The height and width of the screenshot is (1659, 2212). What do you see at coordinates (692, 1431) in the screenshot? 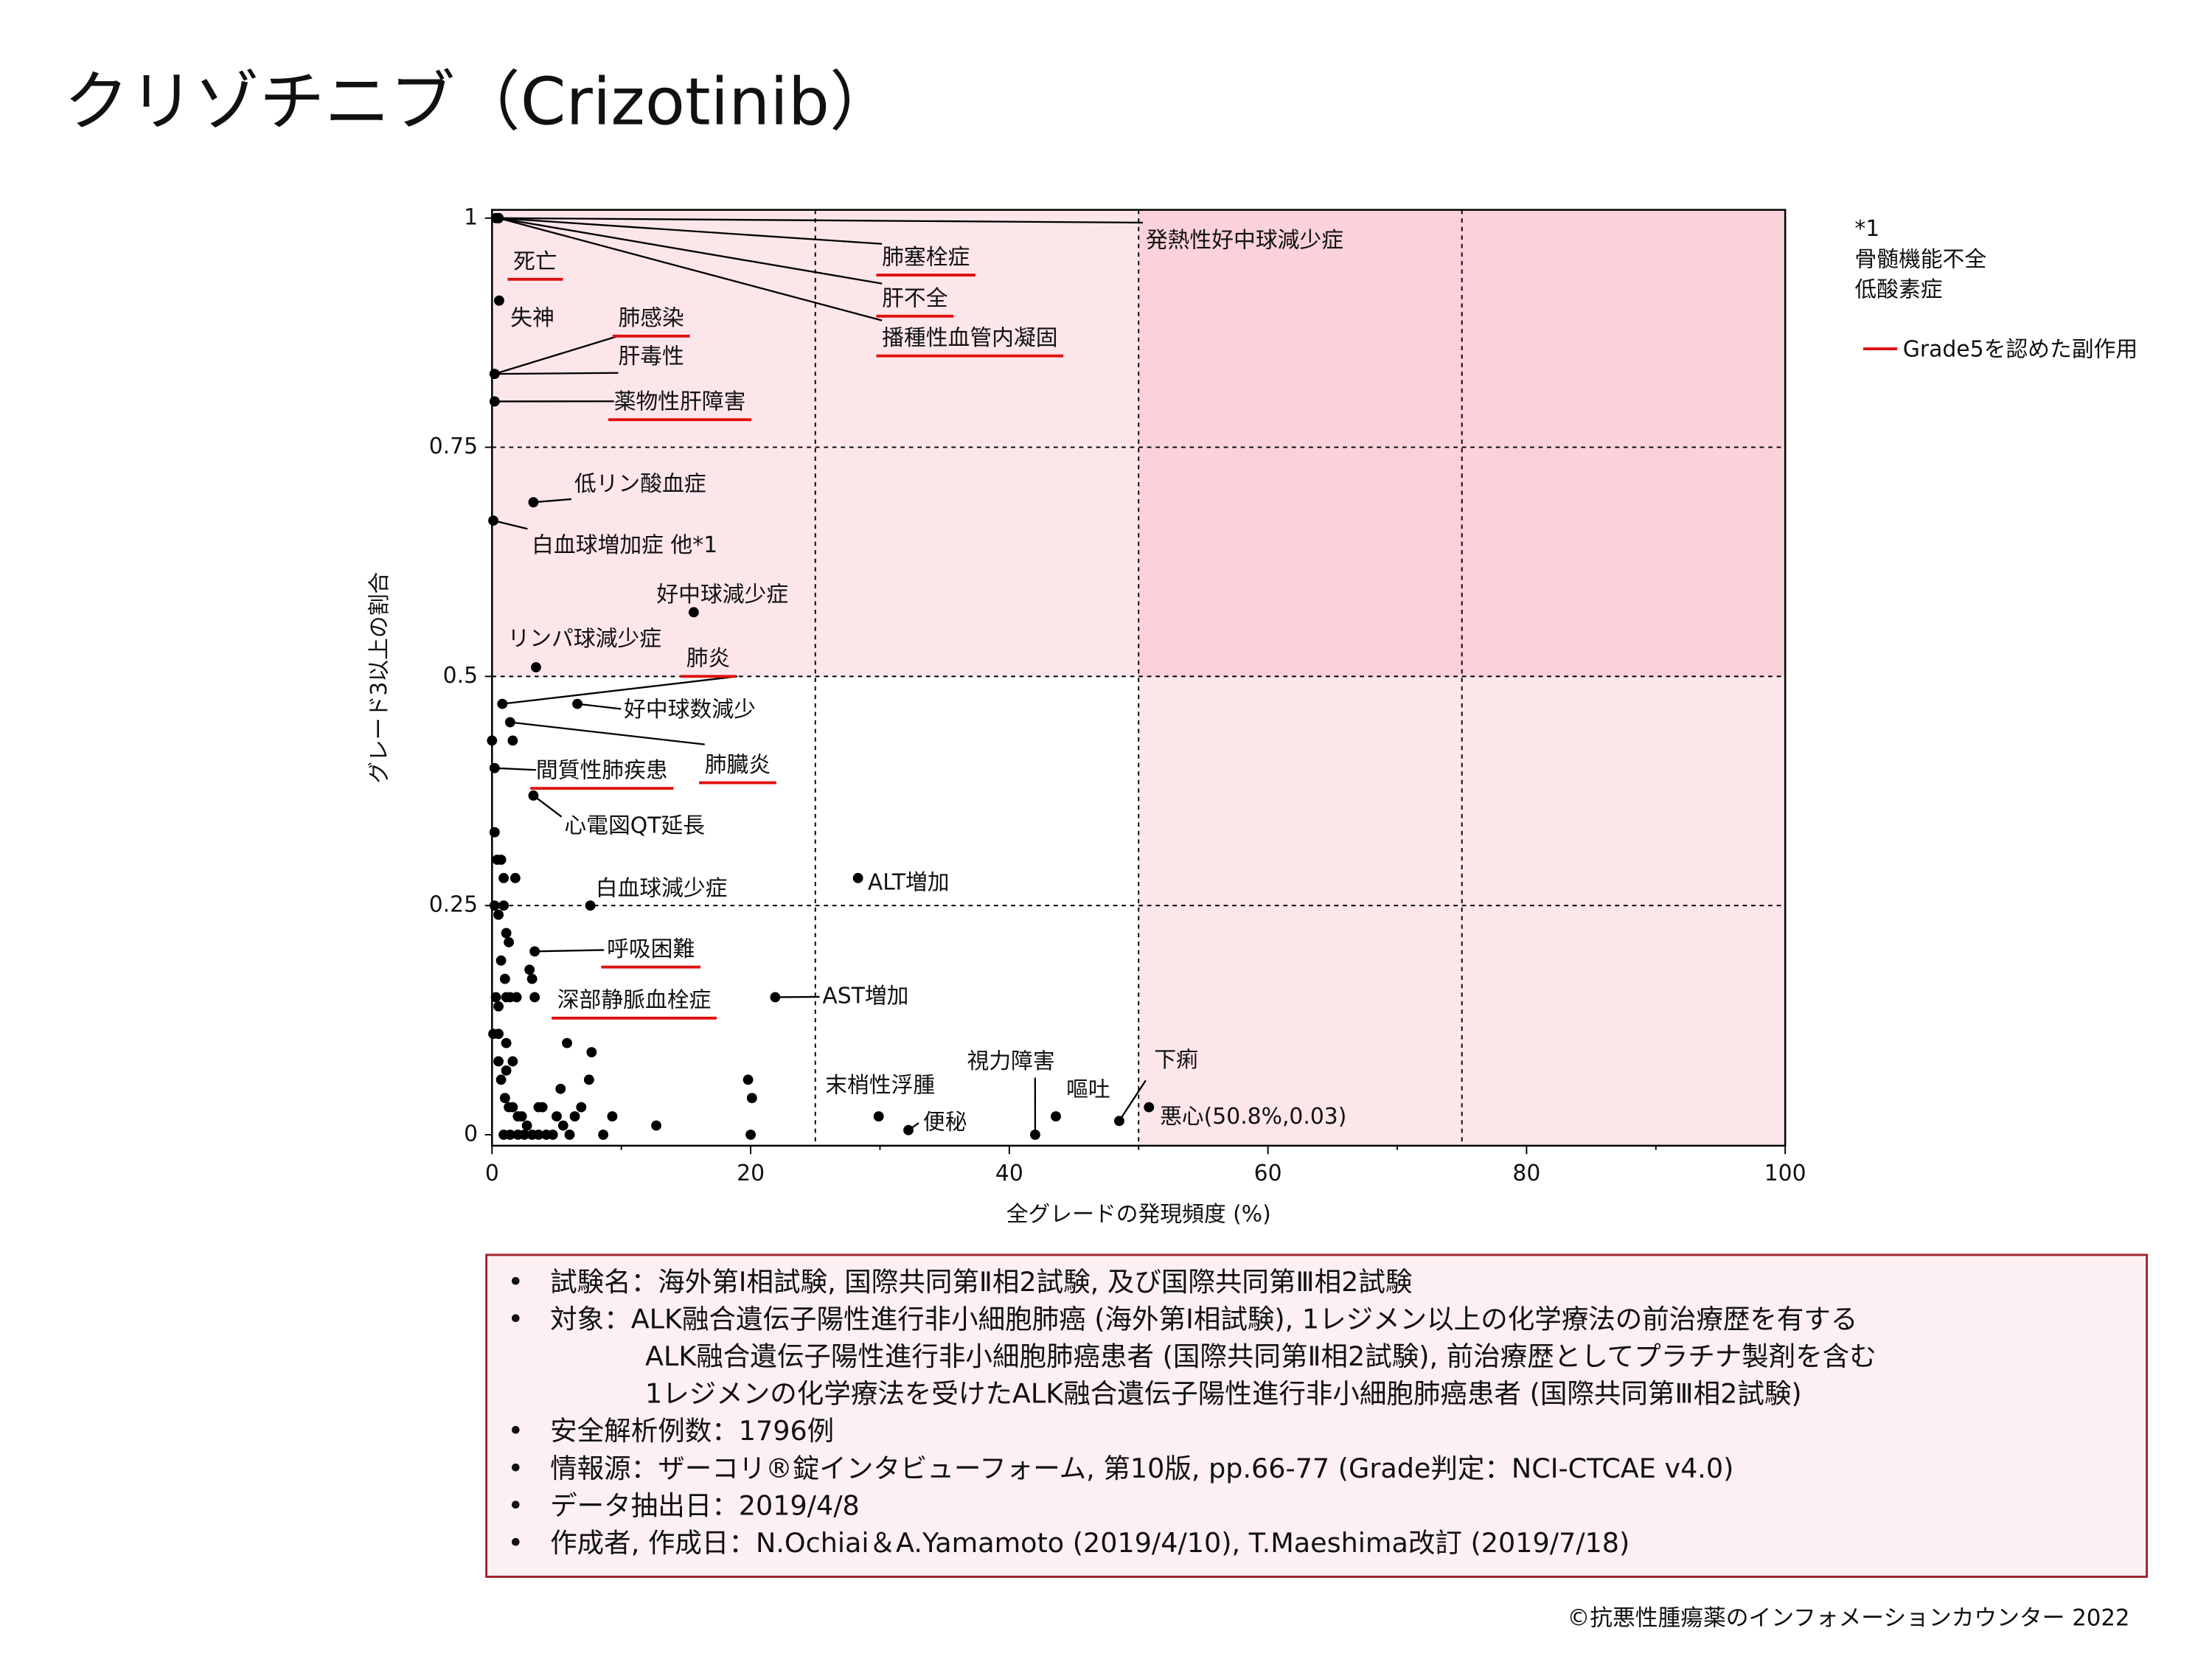
I see `note-text: 安全解析例数：1796例` at bounding box center [692, 1431].